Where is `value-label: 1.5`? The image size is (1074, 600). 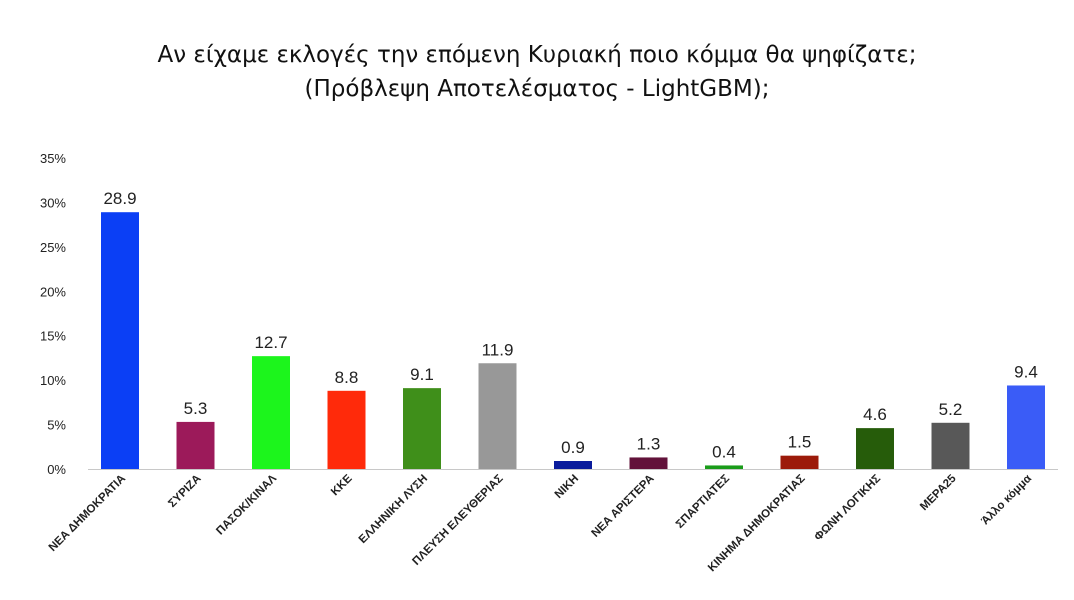 value-label: 1.5 is located at coordinates (800, 442).